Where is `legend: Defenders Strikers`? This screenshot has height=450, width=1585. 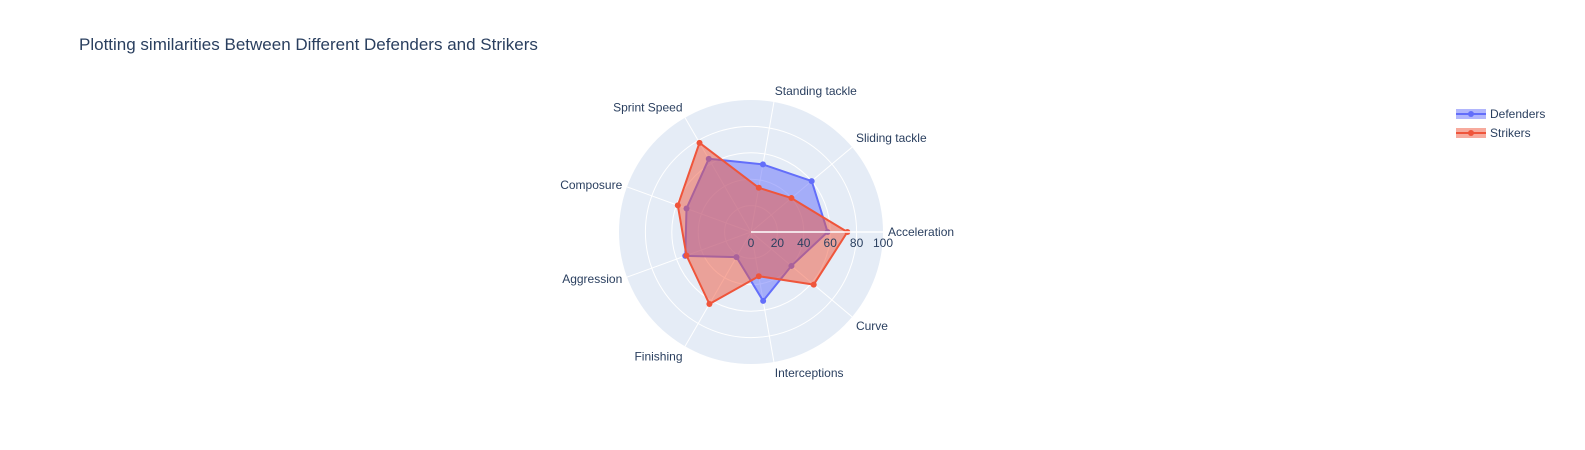
legend: Defenders Strikers is located at coordinates (1500, 123).